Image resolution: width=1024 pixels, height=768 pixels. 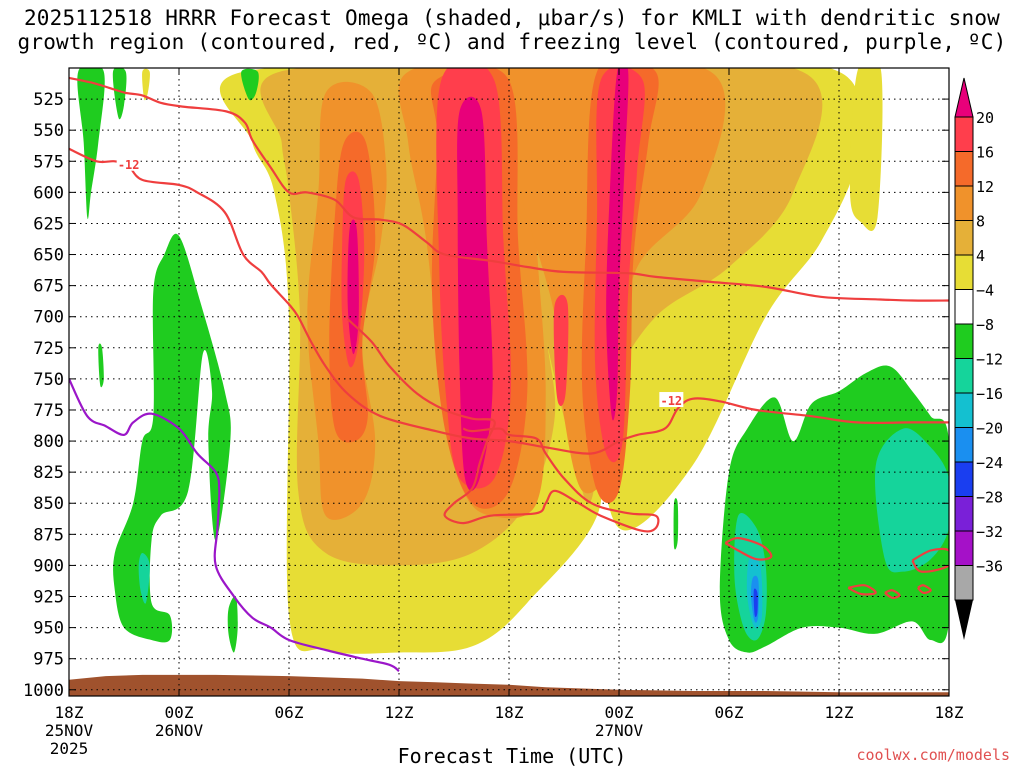 What do you see at coordinates (48, 566) in the screenshot?
I see `y-tick-label-900: 900` at bounding box center [48, 566].